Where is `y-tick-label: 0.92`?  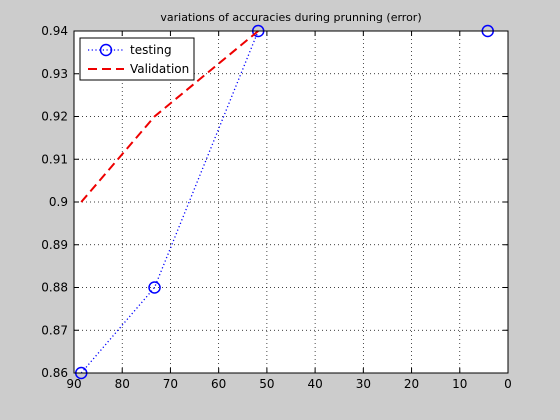
y-tick-label: 0.92 is located at coordinates (54, 117).